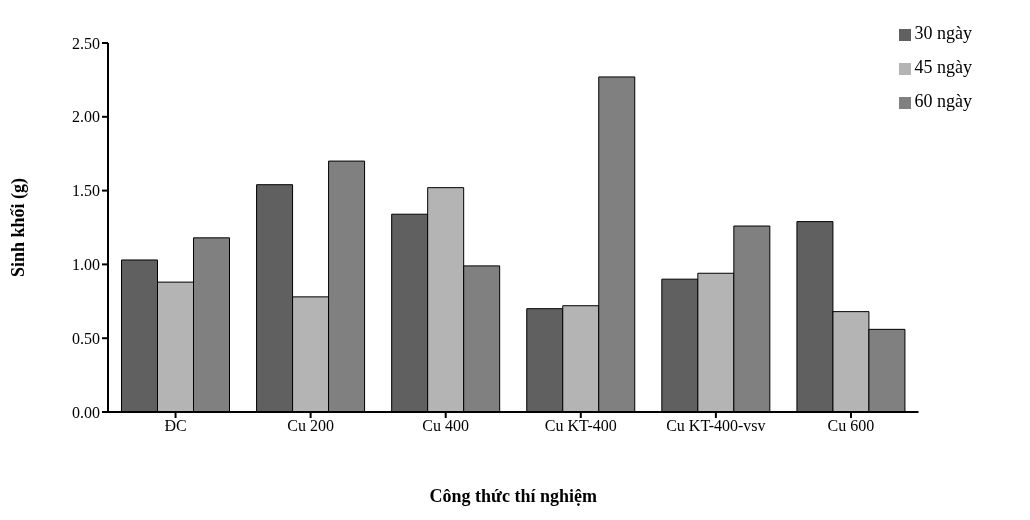  Describe the element at coordinates (19, 227) in the screenshot. I see `y-axis-title: Sinh khối (g)` at that location.